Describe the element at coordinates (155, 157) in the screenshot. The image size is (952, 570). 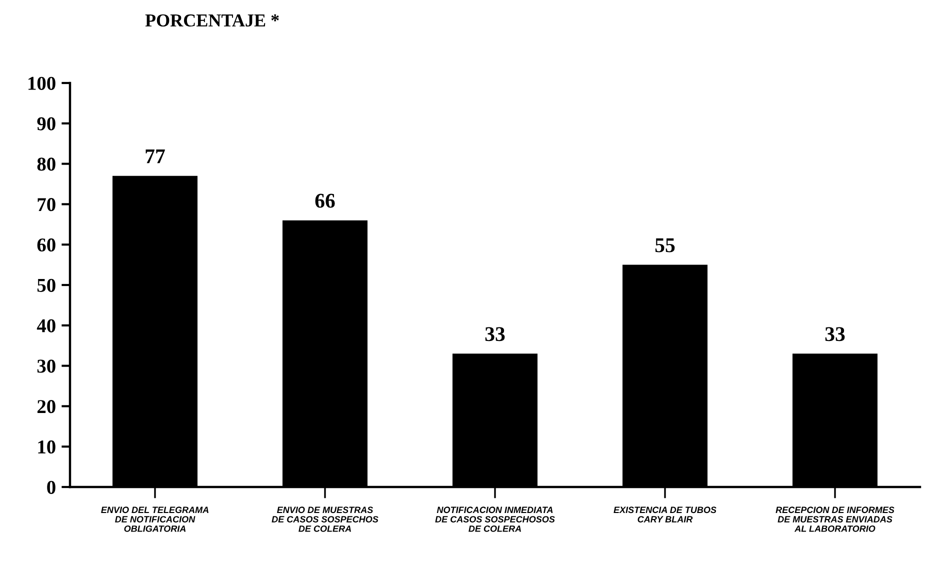
I see `data-label: 77` at that location.